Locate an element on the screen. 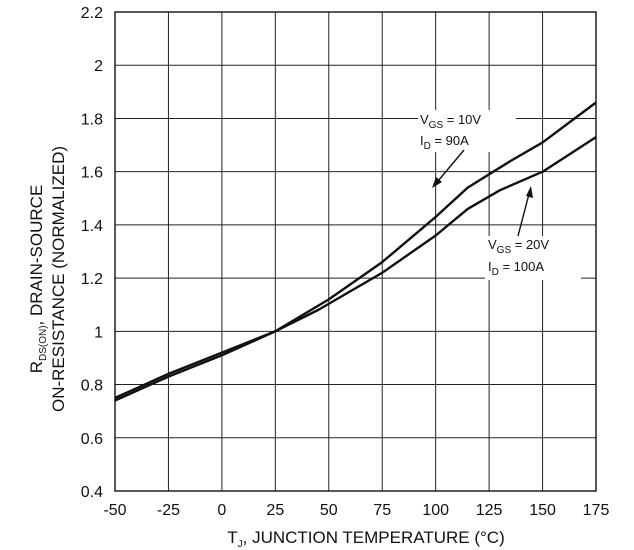 The height and width of the screenshot is (550, 634). y-tick-label-2: 0.8 is located at coordinates (92, 386).